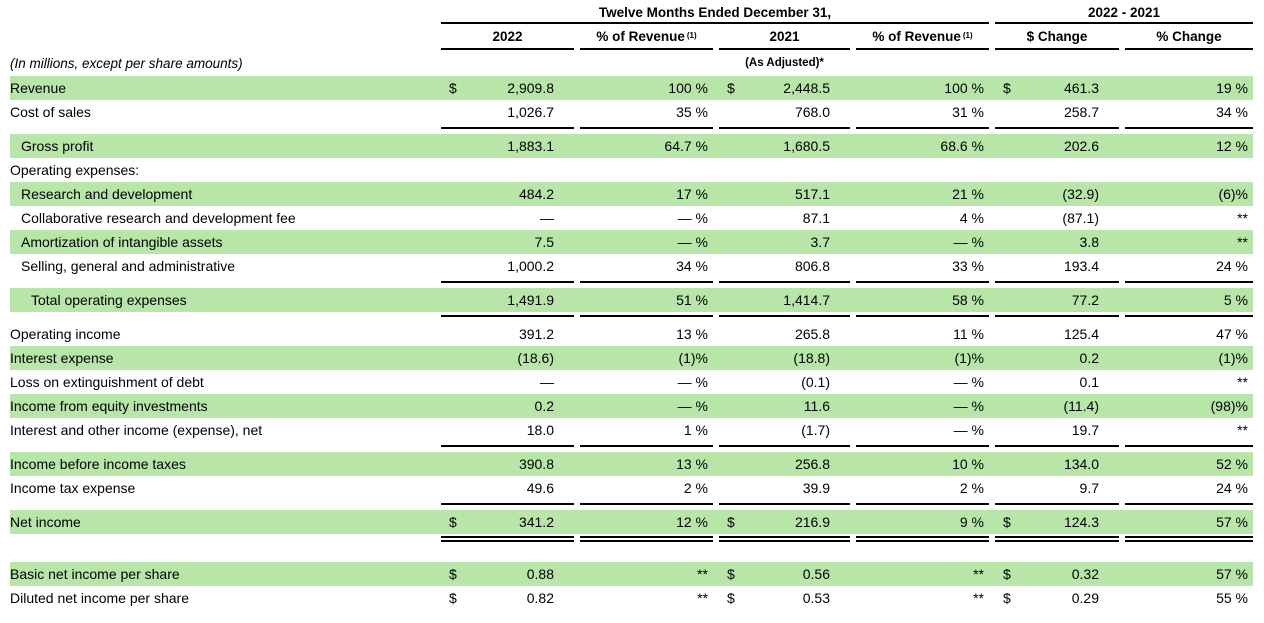 This screenshot has height=623, width=1264. Describe the element at coordinates (507, 194) in the screenshot. I see `value-2022-cell: 484.2` at that location.